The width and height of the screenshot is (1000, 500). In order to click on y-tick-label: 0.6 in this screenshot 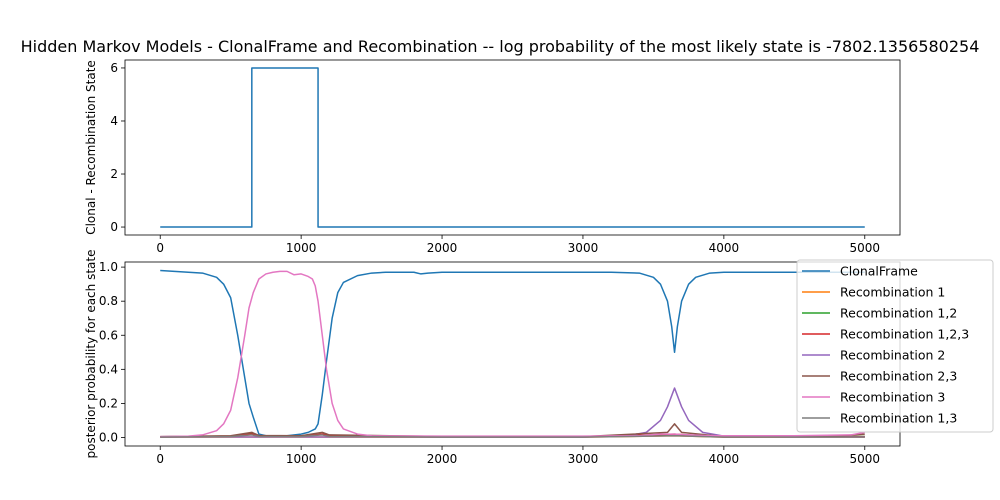, I will do `click(108, 335)`.